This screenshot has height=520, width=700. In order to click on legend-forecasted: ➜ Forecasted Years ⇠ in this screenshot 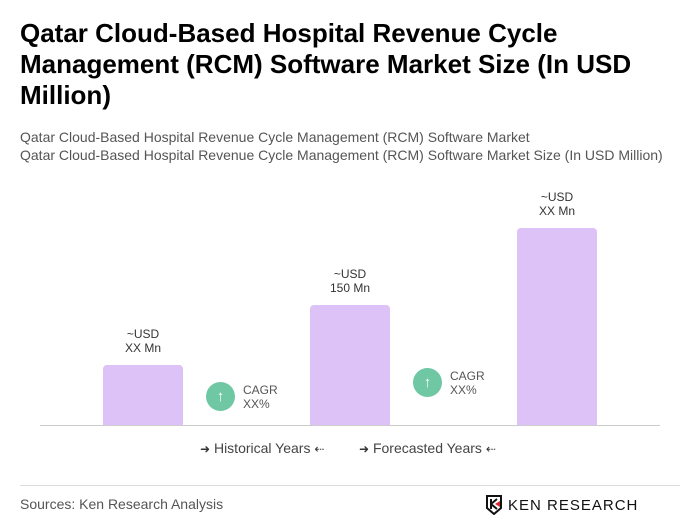, I will do `click(427, 448)`.